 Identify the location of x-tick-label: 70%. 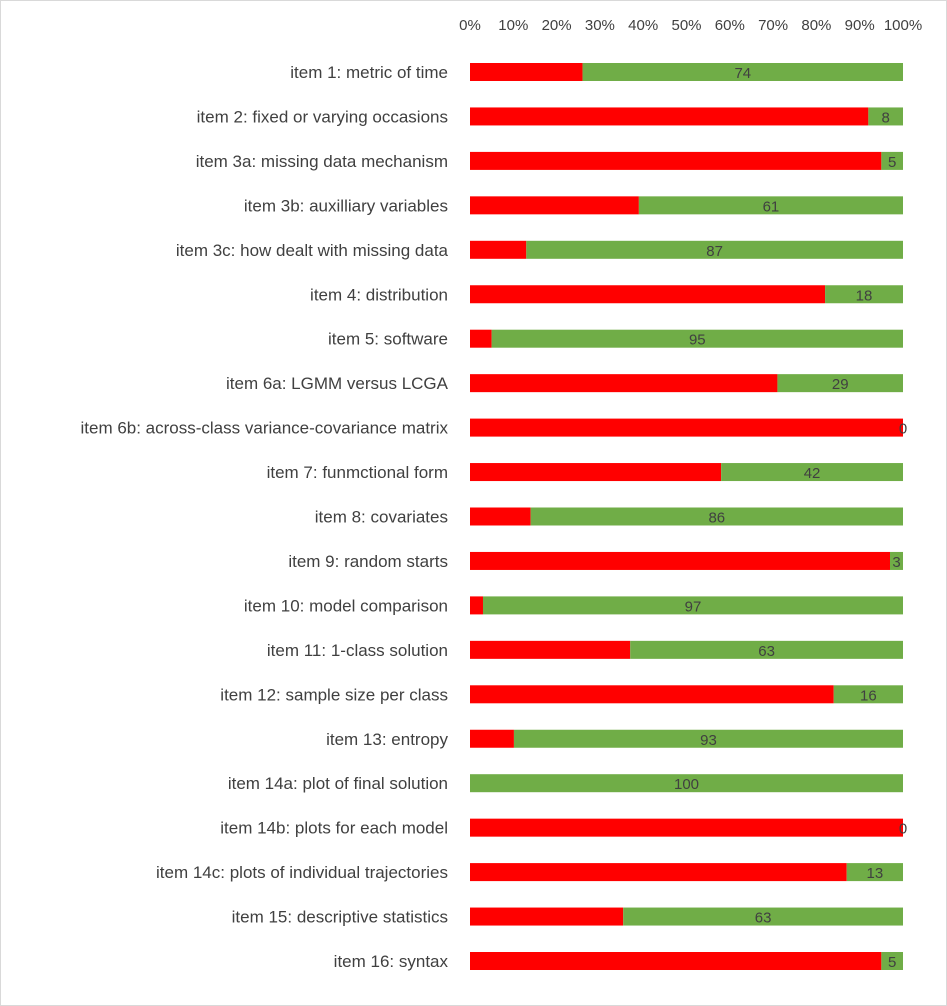
(773, 25).